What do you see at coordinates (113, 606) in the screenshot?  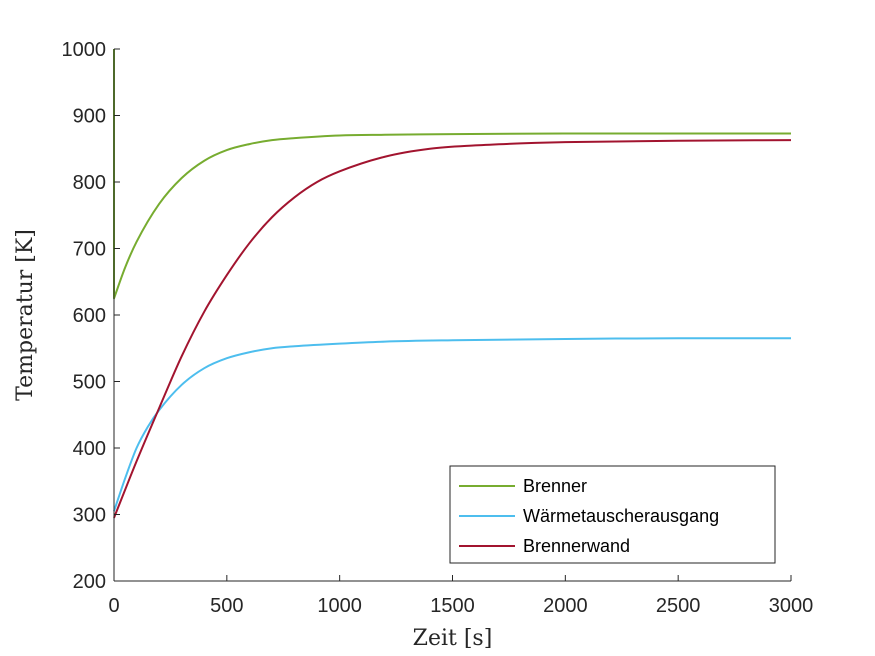 I see `x-tick-label: 0` at bounding box center [113, 606].